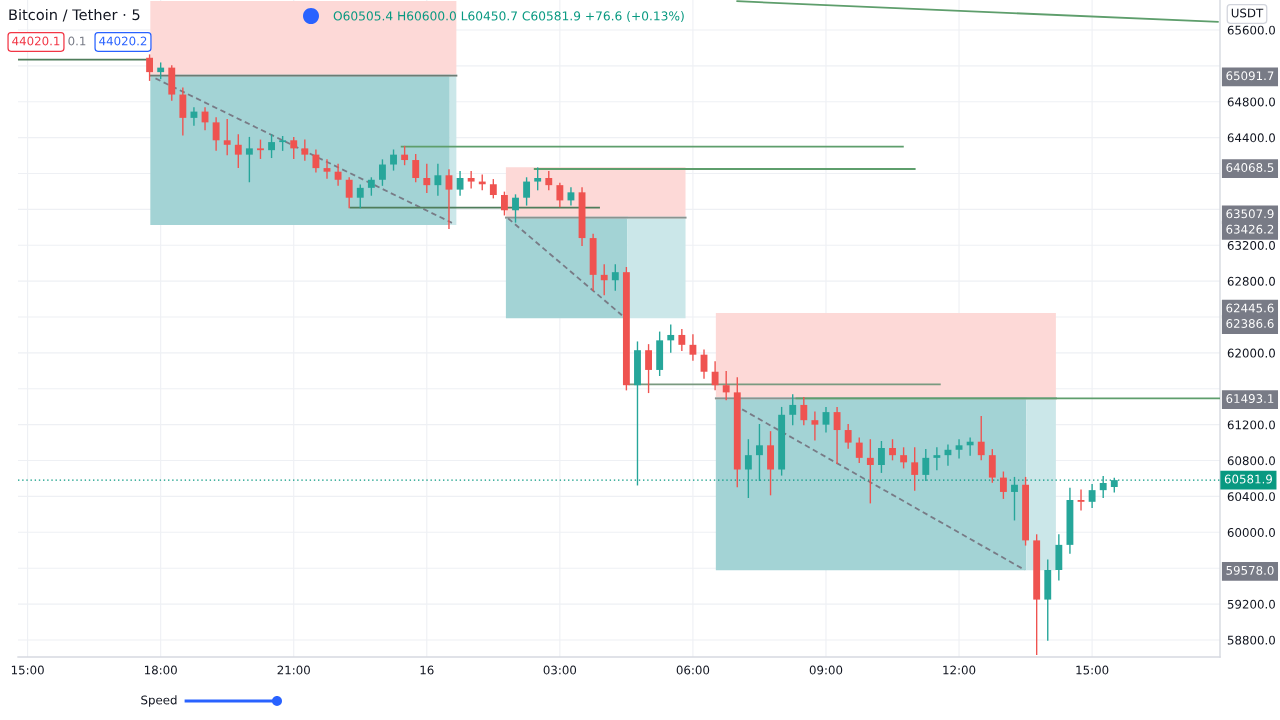 The height and width of the screenshot is (720, 1280). Describe the element at coordinates (160, 670) in the screenshot. I see `x-tick-label: 18:00` at that location.